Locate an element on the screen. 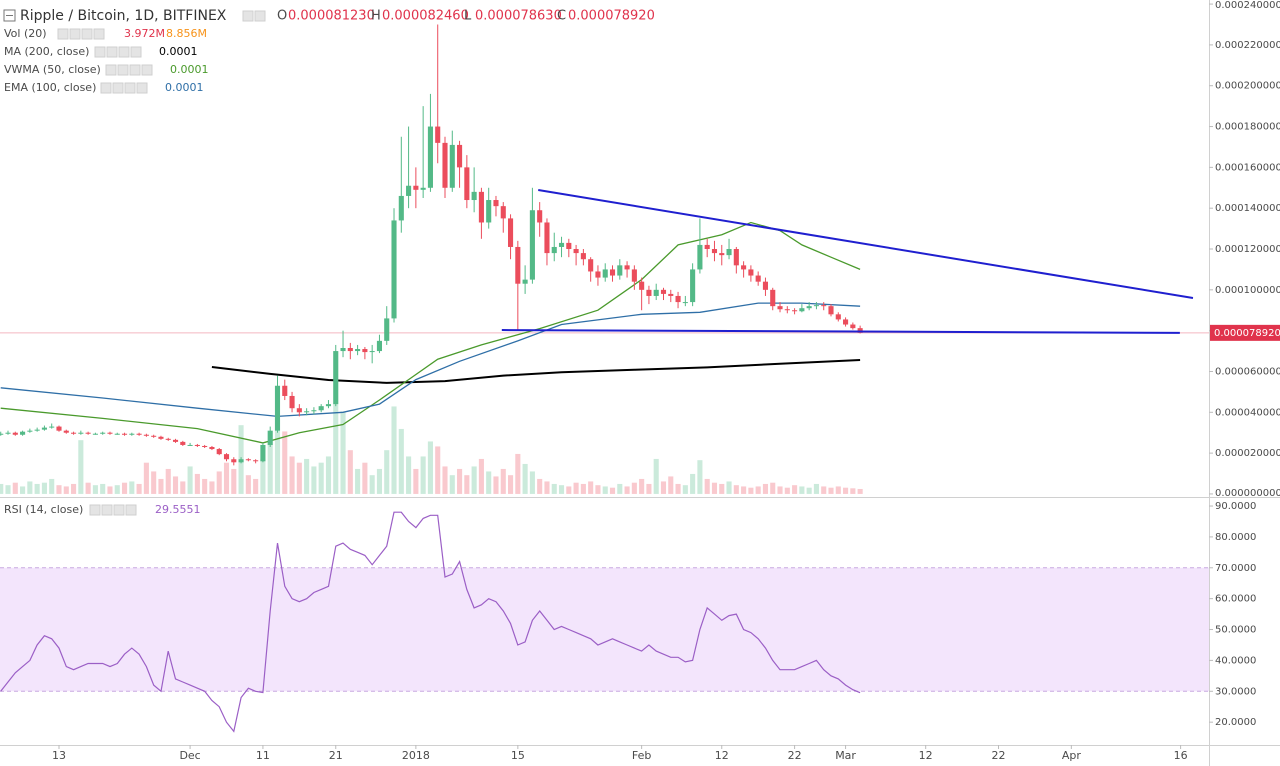 The image size is (1280, 766). y-tick-label: 0.000120000 is located at coordinates (1247, 249).